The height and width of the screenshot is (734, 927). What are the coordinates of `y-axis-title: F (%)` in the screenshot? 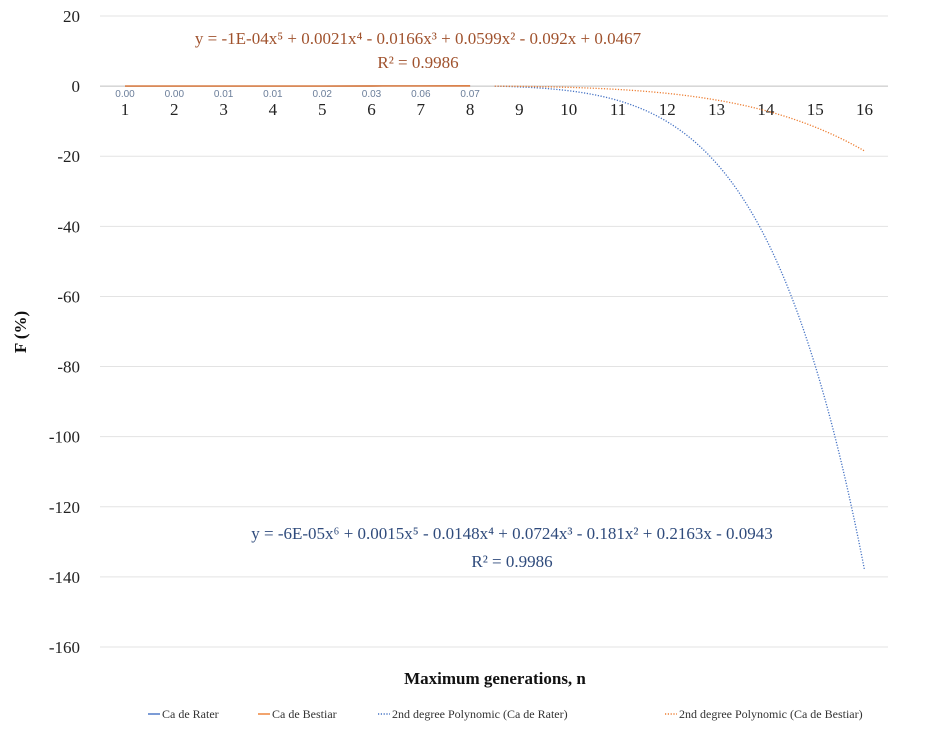 It's located at (20, 332).